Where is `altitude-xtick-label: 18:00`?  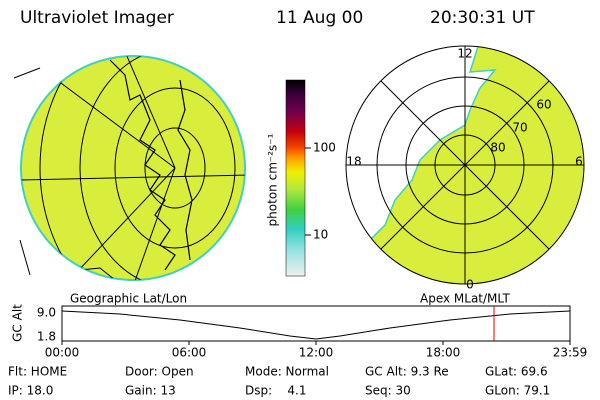 altitude-xtick-label: 18:00 is located at coordinates (443, 353).